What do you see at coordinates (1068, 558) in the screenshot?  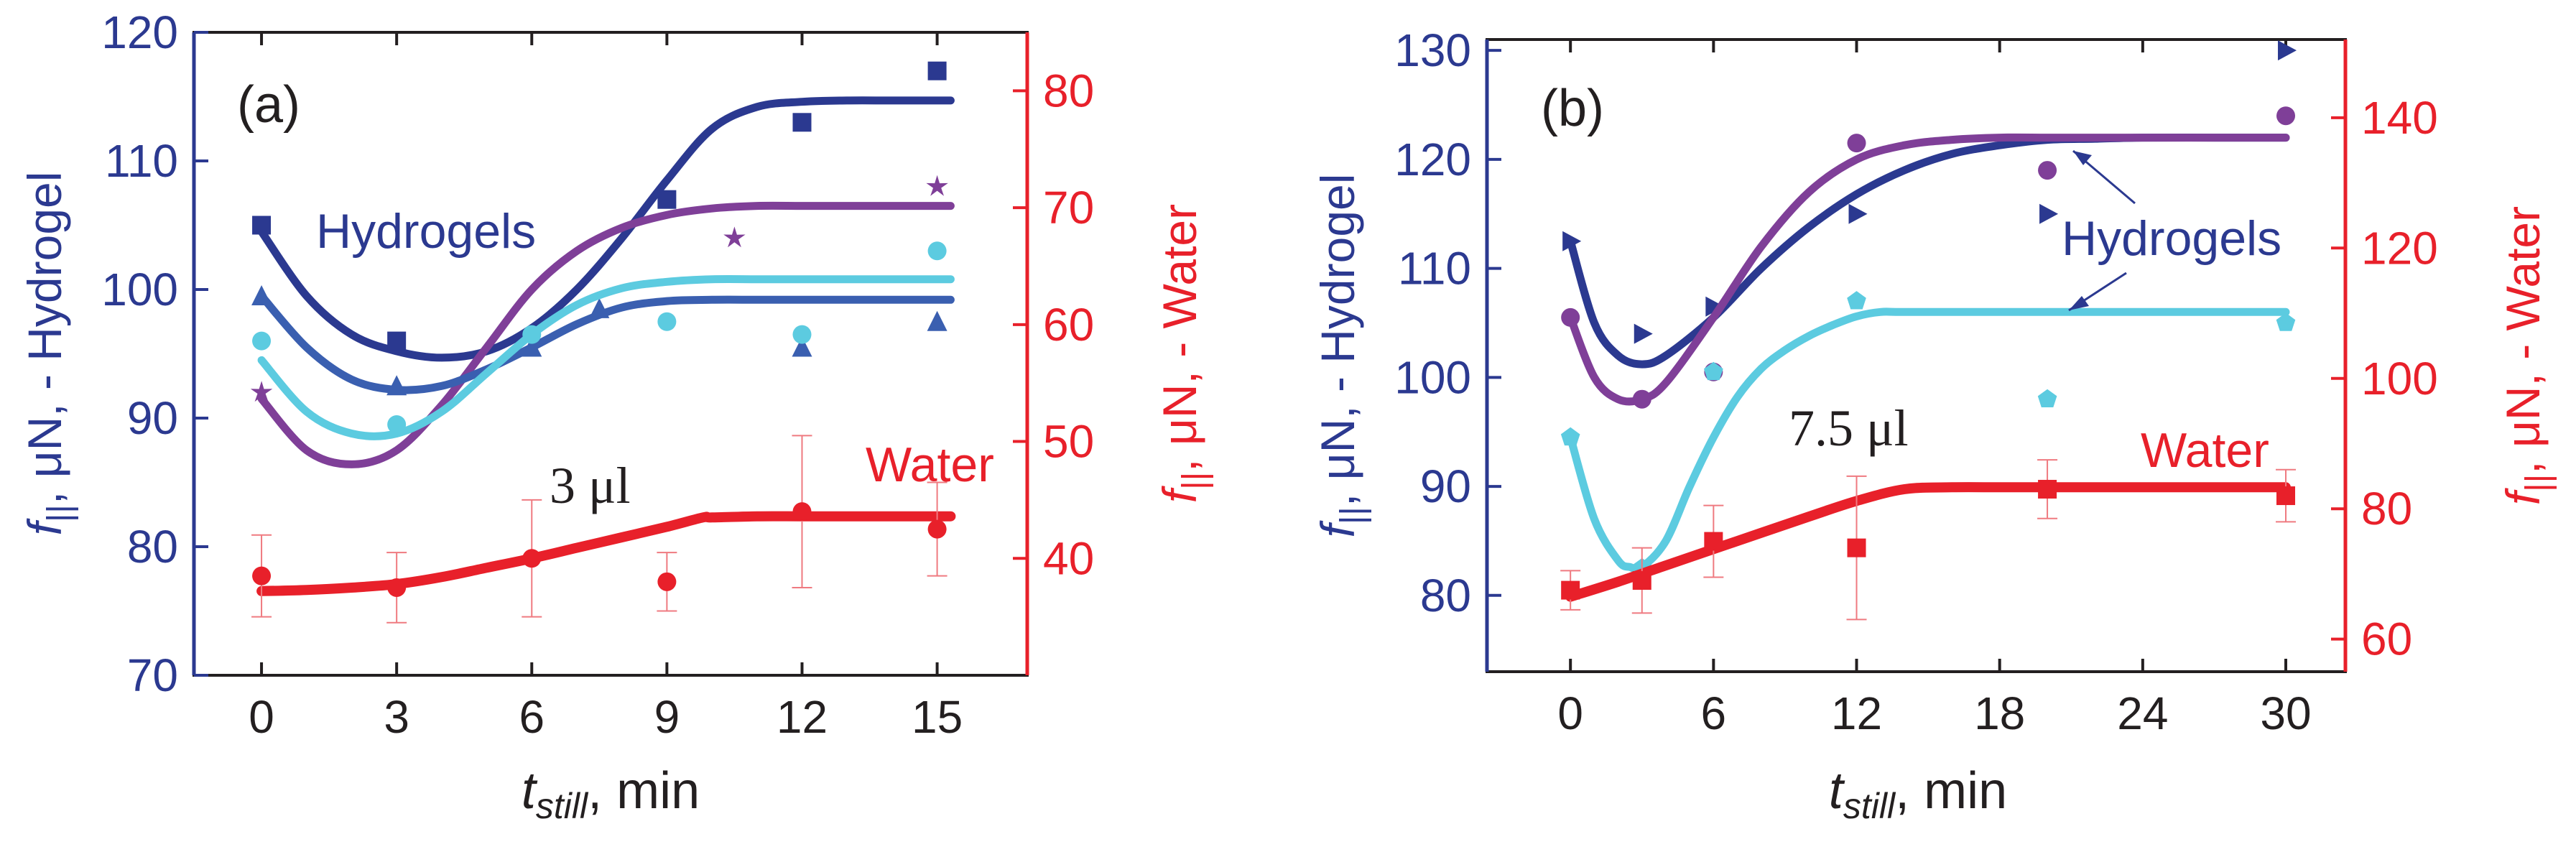 I see `y-right-tick-label: 40` at bounding box center [1068, 558].